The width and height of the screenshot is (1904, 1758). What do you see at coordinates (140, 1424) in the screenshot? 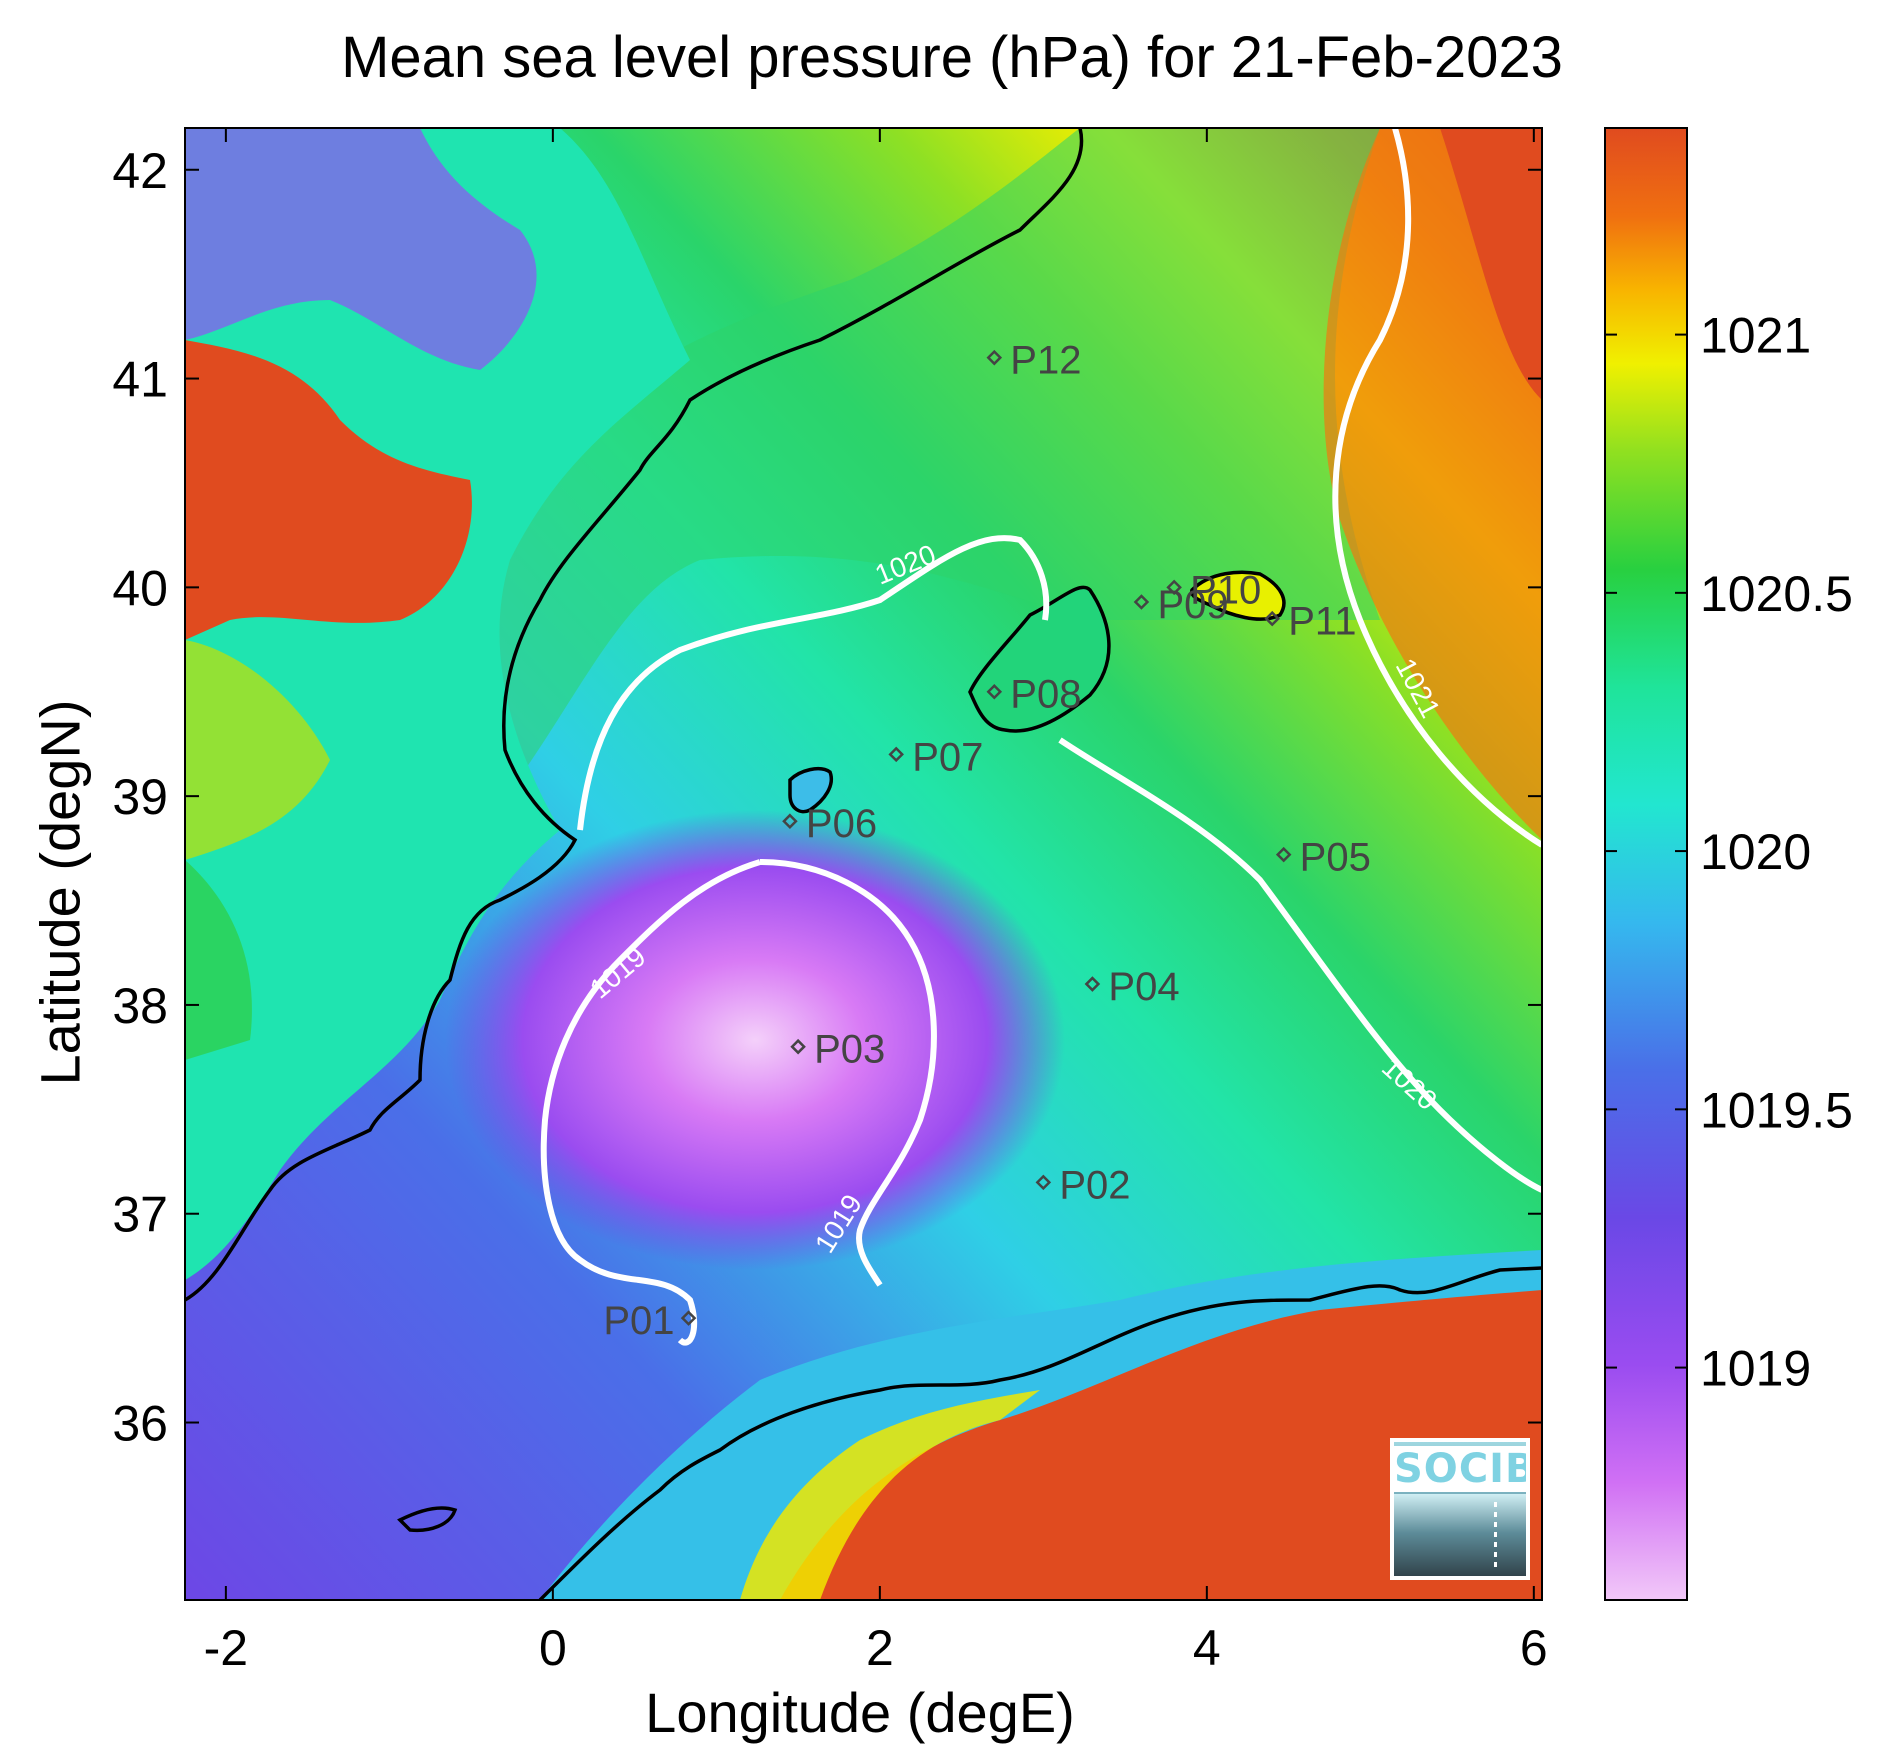
I see `y-tick-label: 36` at bounding box center [140, 1424].